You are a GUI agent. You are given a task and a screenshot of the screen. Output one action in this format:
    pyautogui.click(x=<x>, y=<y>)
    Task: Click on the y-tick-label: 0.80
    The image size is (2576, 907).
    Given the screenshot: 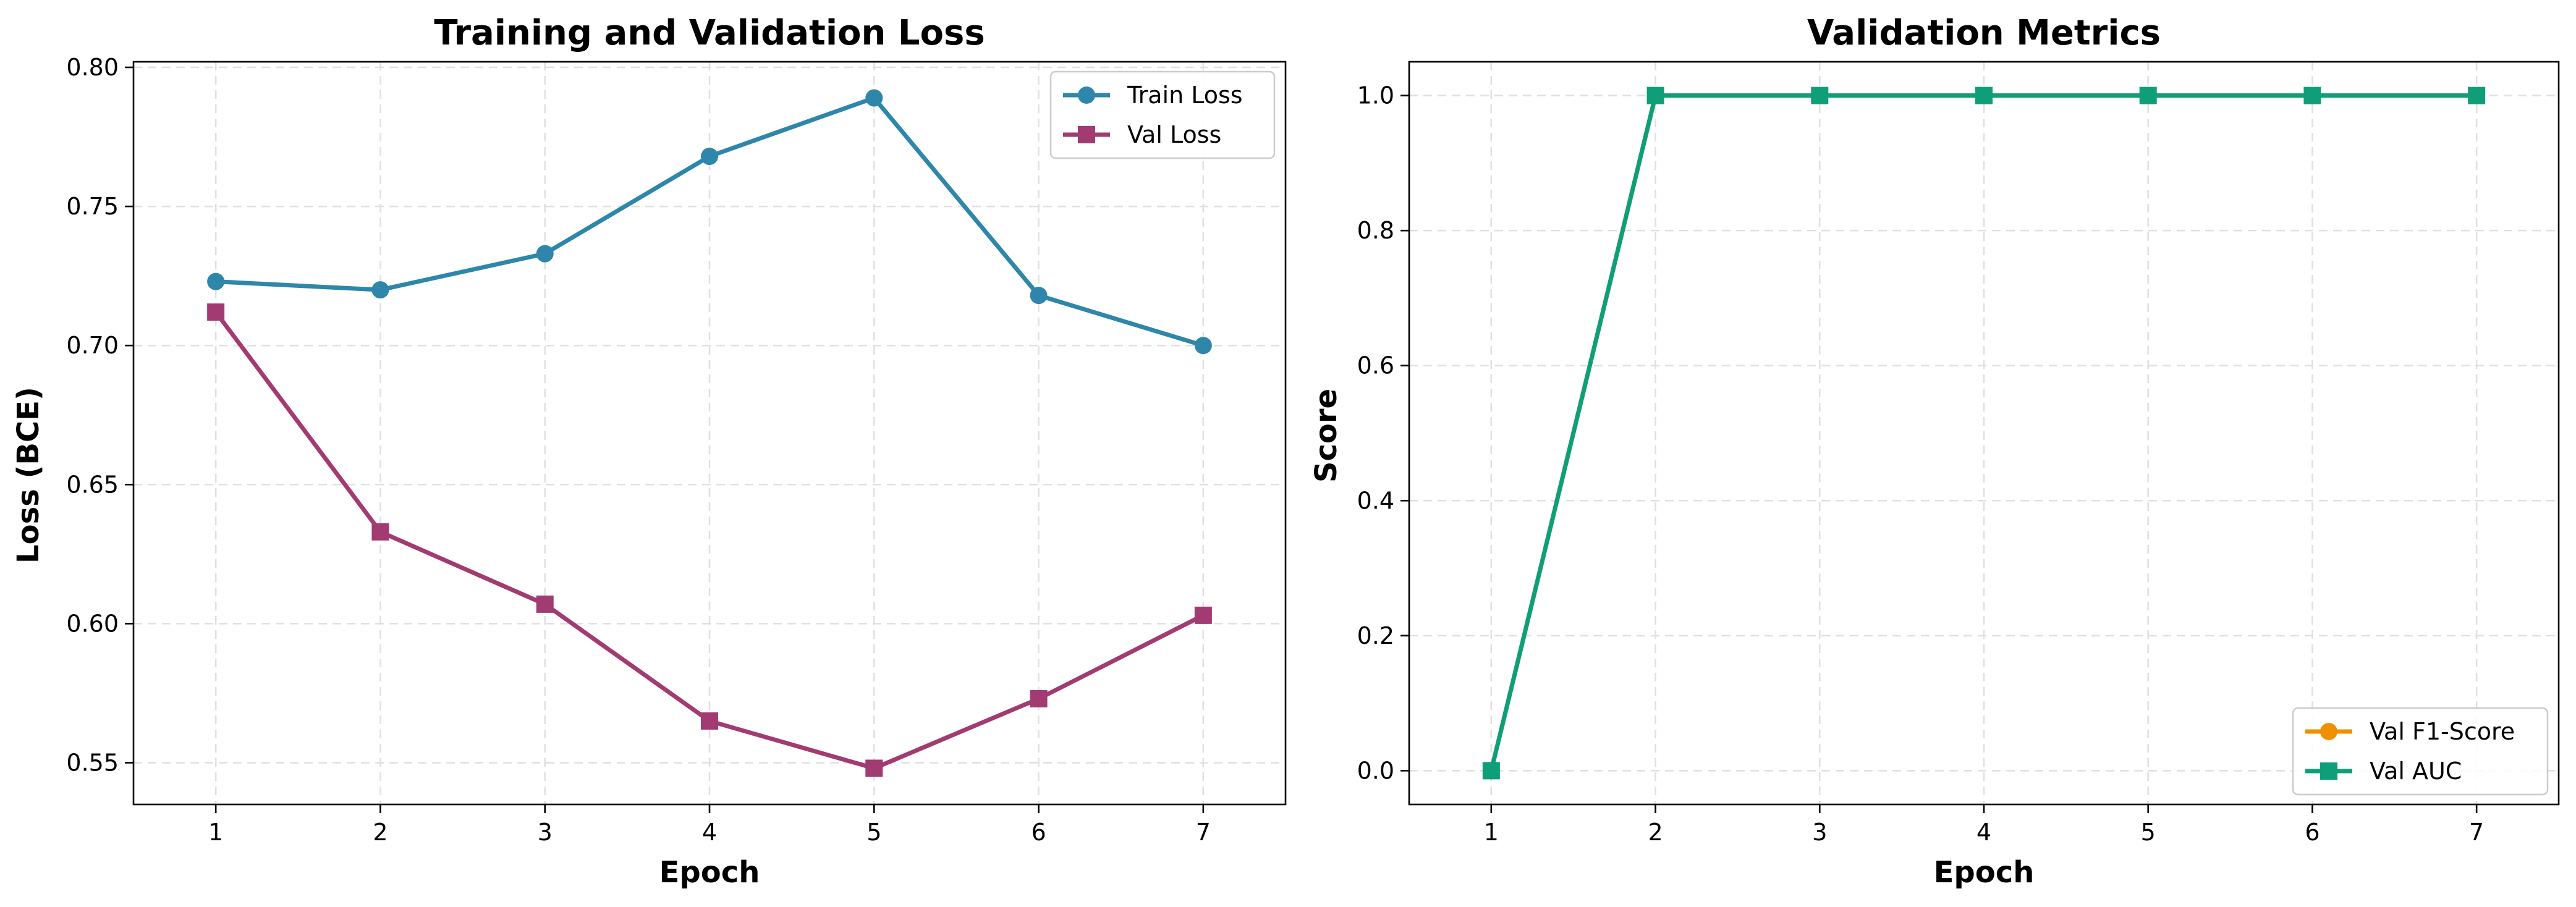 What is the action you would take?
    pyautogui.click(x=92, y=67)
    